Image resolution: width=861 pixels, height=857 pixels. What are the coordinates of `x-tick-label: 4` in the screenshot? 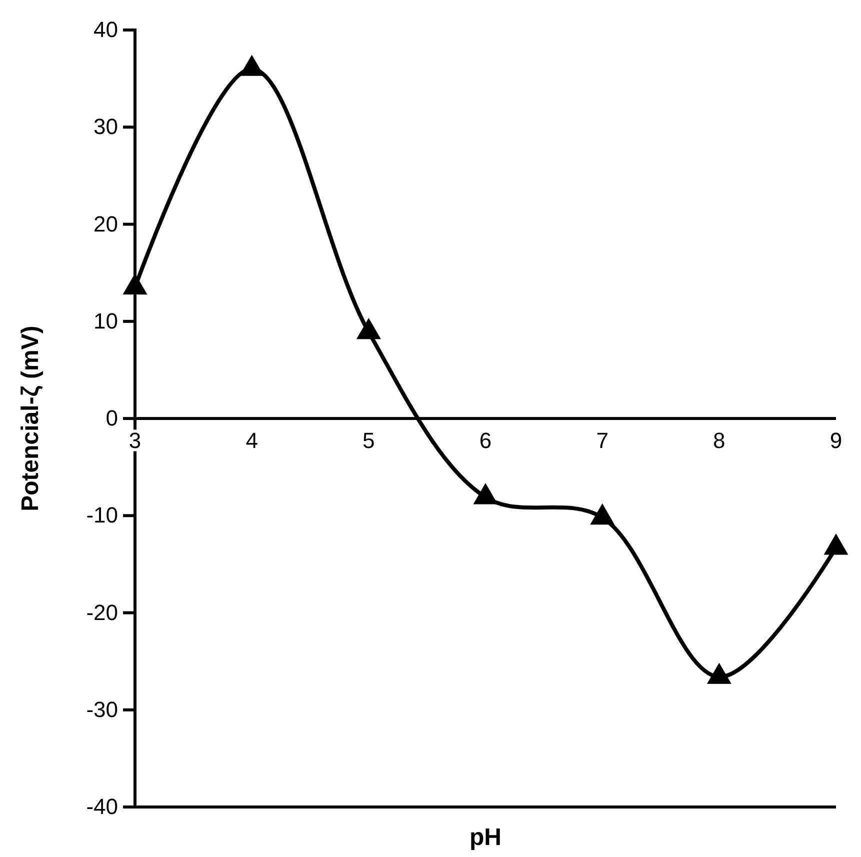 It's located at (252, 441).